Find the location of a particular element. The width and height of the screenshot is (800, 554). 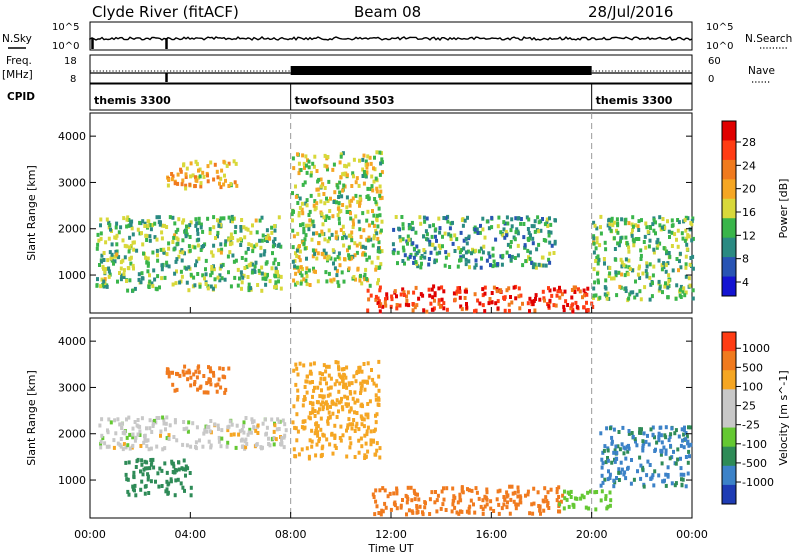

date-title: 28/Jul/2016 is located at coordinates (630, 12).